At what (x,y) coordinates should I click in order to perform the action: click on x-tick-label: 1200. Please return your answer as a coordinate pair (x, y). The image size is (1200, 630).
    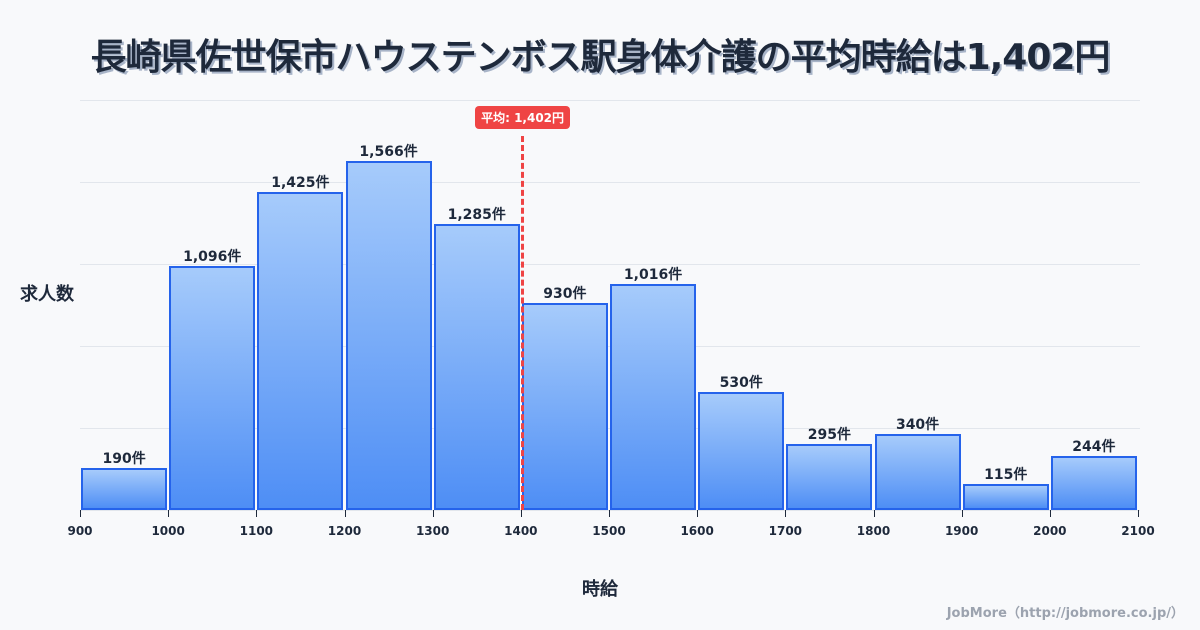
    Looking at the image, I should click on (344, 531).